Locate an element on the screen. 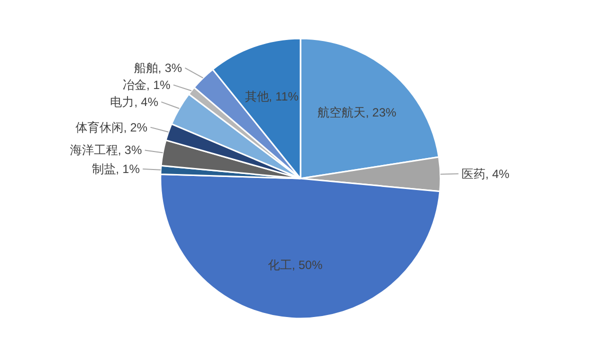 The height and width of the screenshot is (361, 601). slice-label: 冶金, 1% is located at coordinates (146, 85).